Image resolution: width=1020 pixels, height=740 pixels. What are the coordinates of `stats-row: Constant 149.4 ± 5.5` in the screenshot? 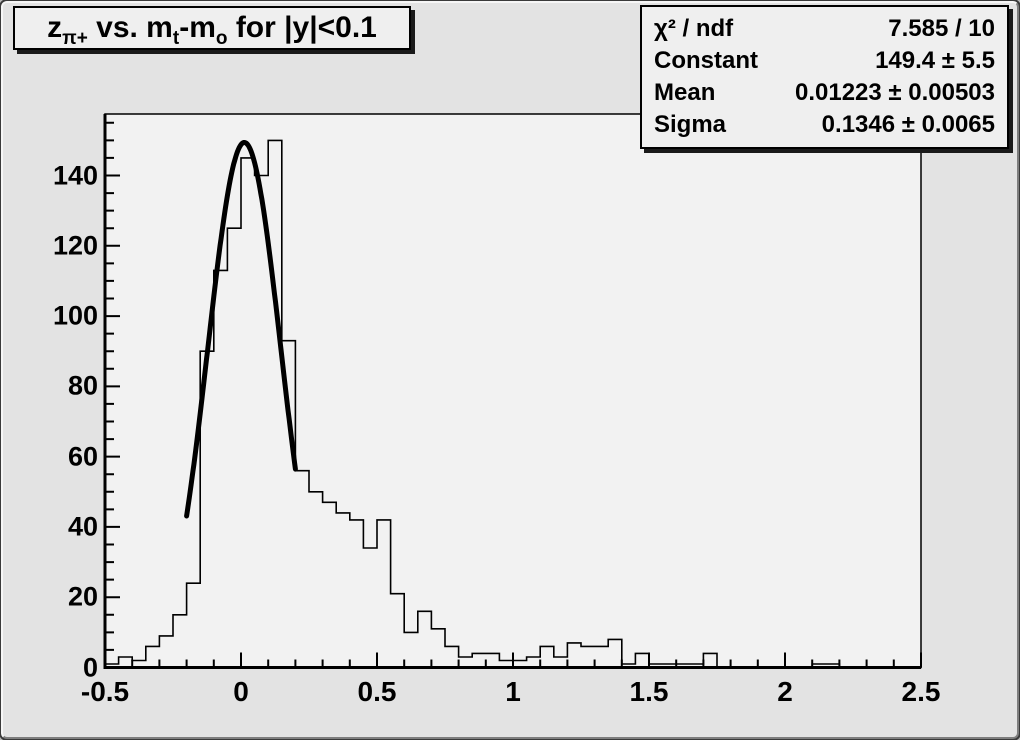 It's located at (824, 61).